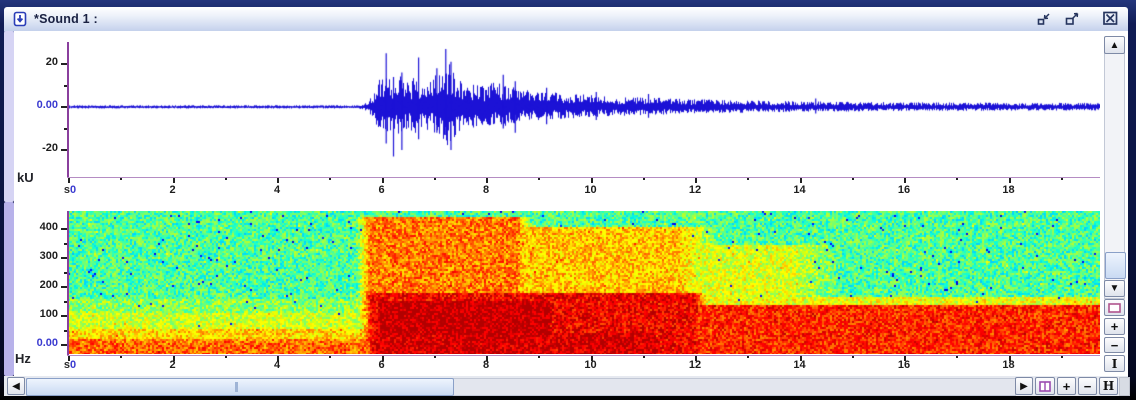 The width and height of the screenshot is (1136, 400). What do you see at coordinates (1115, 265) in the screenshot?
I see `vertical-scrollbar-thumb` at bounding box center [1115, 265].